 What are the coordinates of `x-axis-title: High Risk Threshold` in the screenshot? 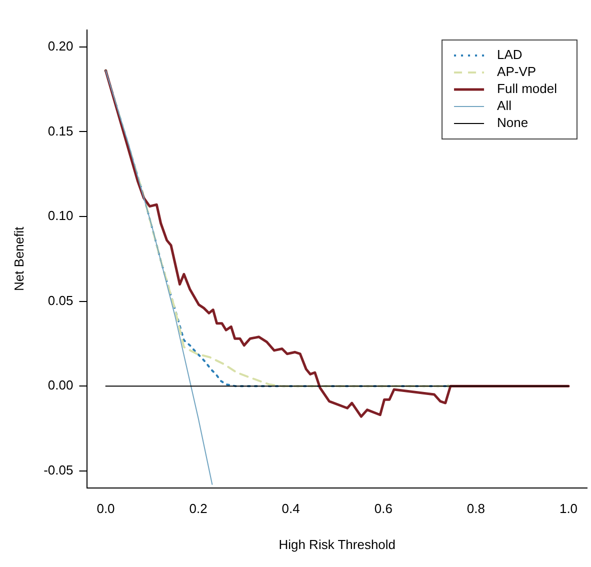 It's located at (337, 544).